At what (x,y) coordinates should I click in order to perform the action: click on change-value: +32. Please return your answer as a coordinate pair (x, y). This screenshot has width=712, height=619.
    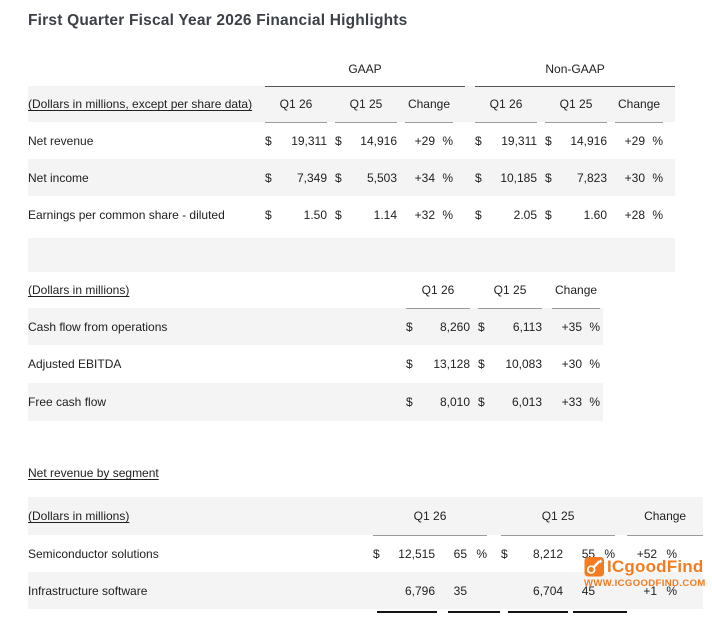
    Looking at the image, I should click on (424, 214).